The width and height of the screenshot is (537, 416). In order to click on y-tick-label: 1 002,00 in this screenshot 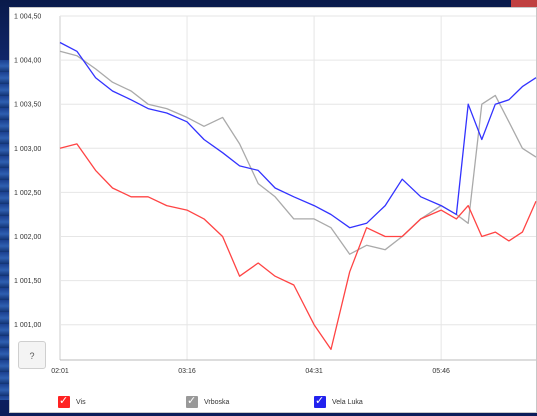, I will do `click(27, 237)`.